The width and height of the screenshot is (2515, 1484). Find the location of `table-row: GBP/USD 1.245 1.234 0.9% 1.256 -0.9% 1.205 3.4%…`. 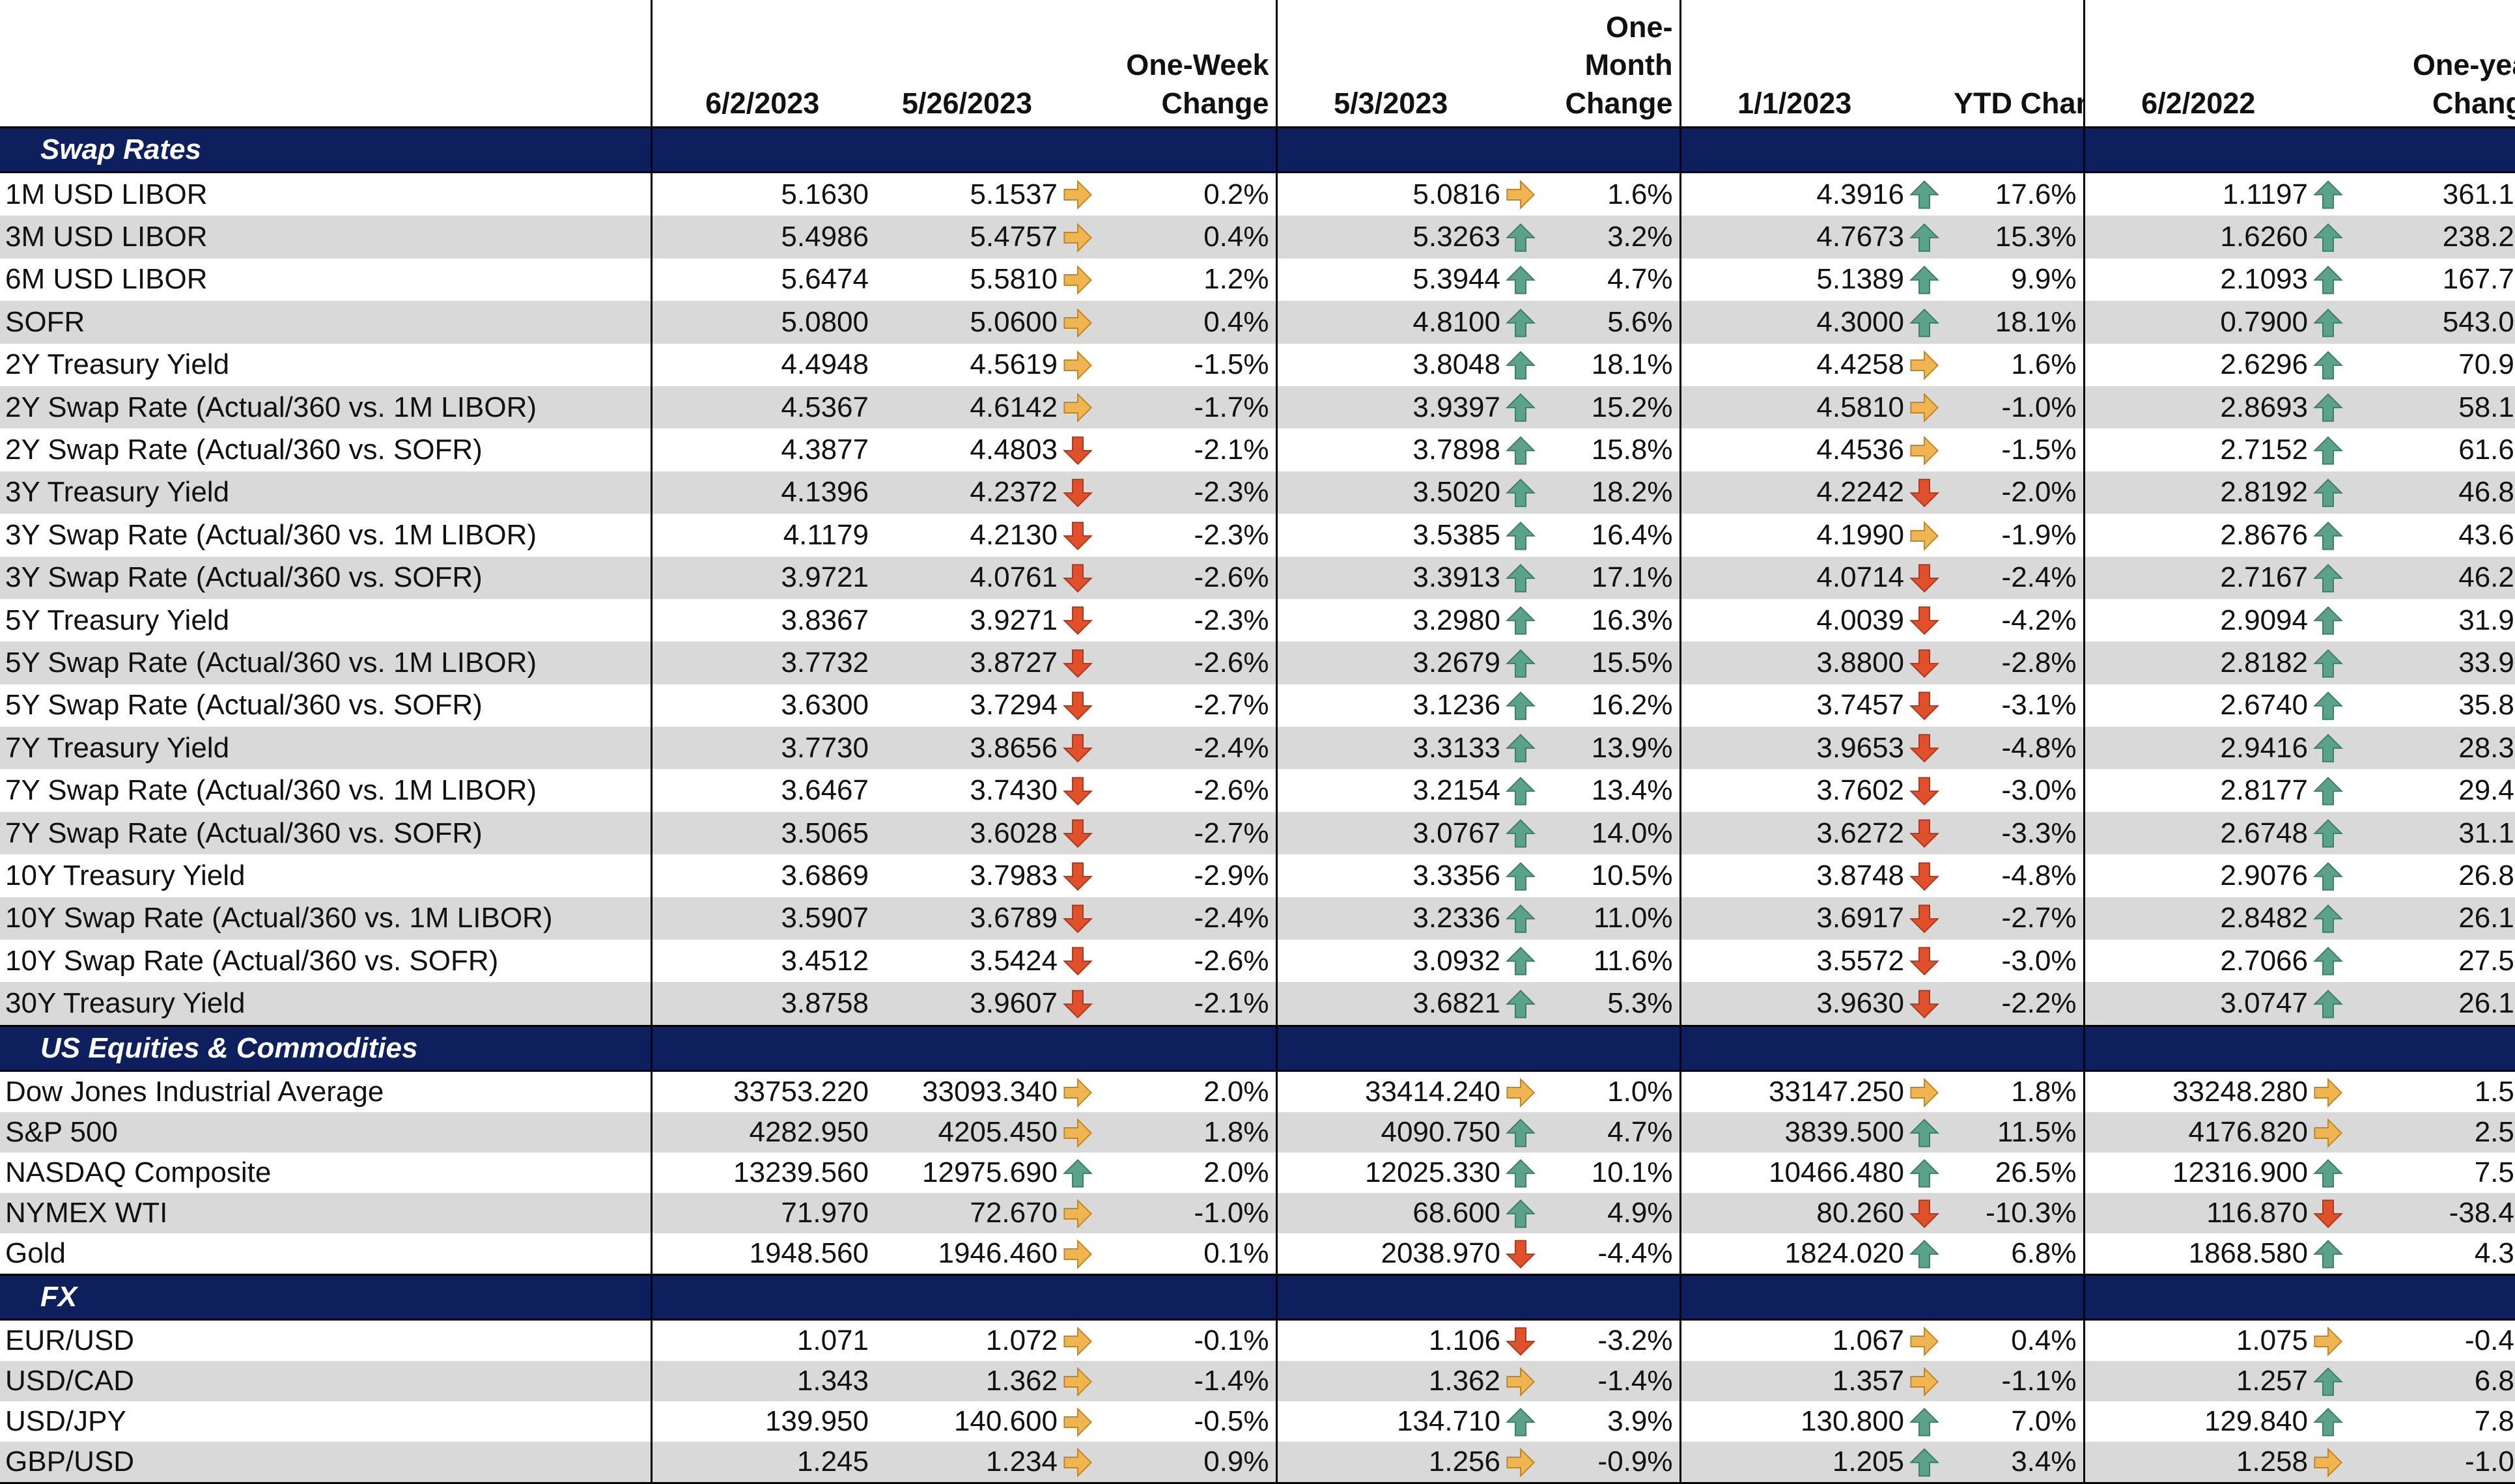

table-row: GBP/USD 1.245 1.234 0.9% 1.256 -0.9% 1.205 3.4%… is located at coordinates (1258, 1463).